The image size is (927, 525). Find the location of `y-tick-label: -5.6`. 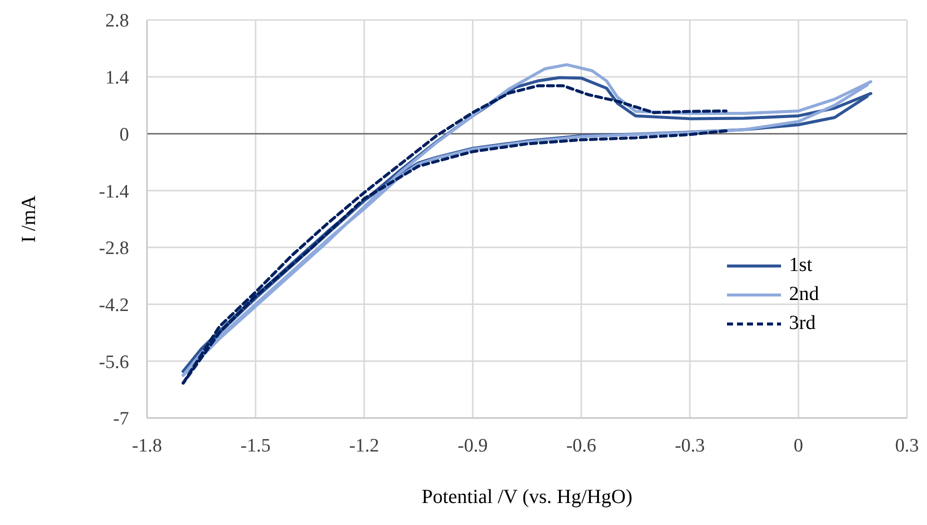

y-tick-label: -5.6 is located at coordinates (113, 362).